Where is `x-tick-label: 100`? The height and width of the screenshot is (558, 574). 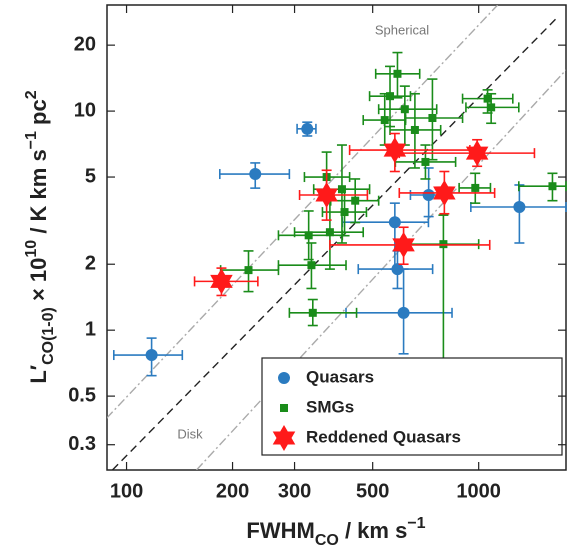 x-tick-label: 100 is located at coordinates (126, 491).